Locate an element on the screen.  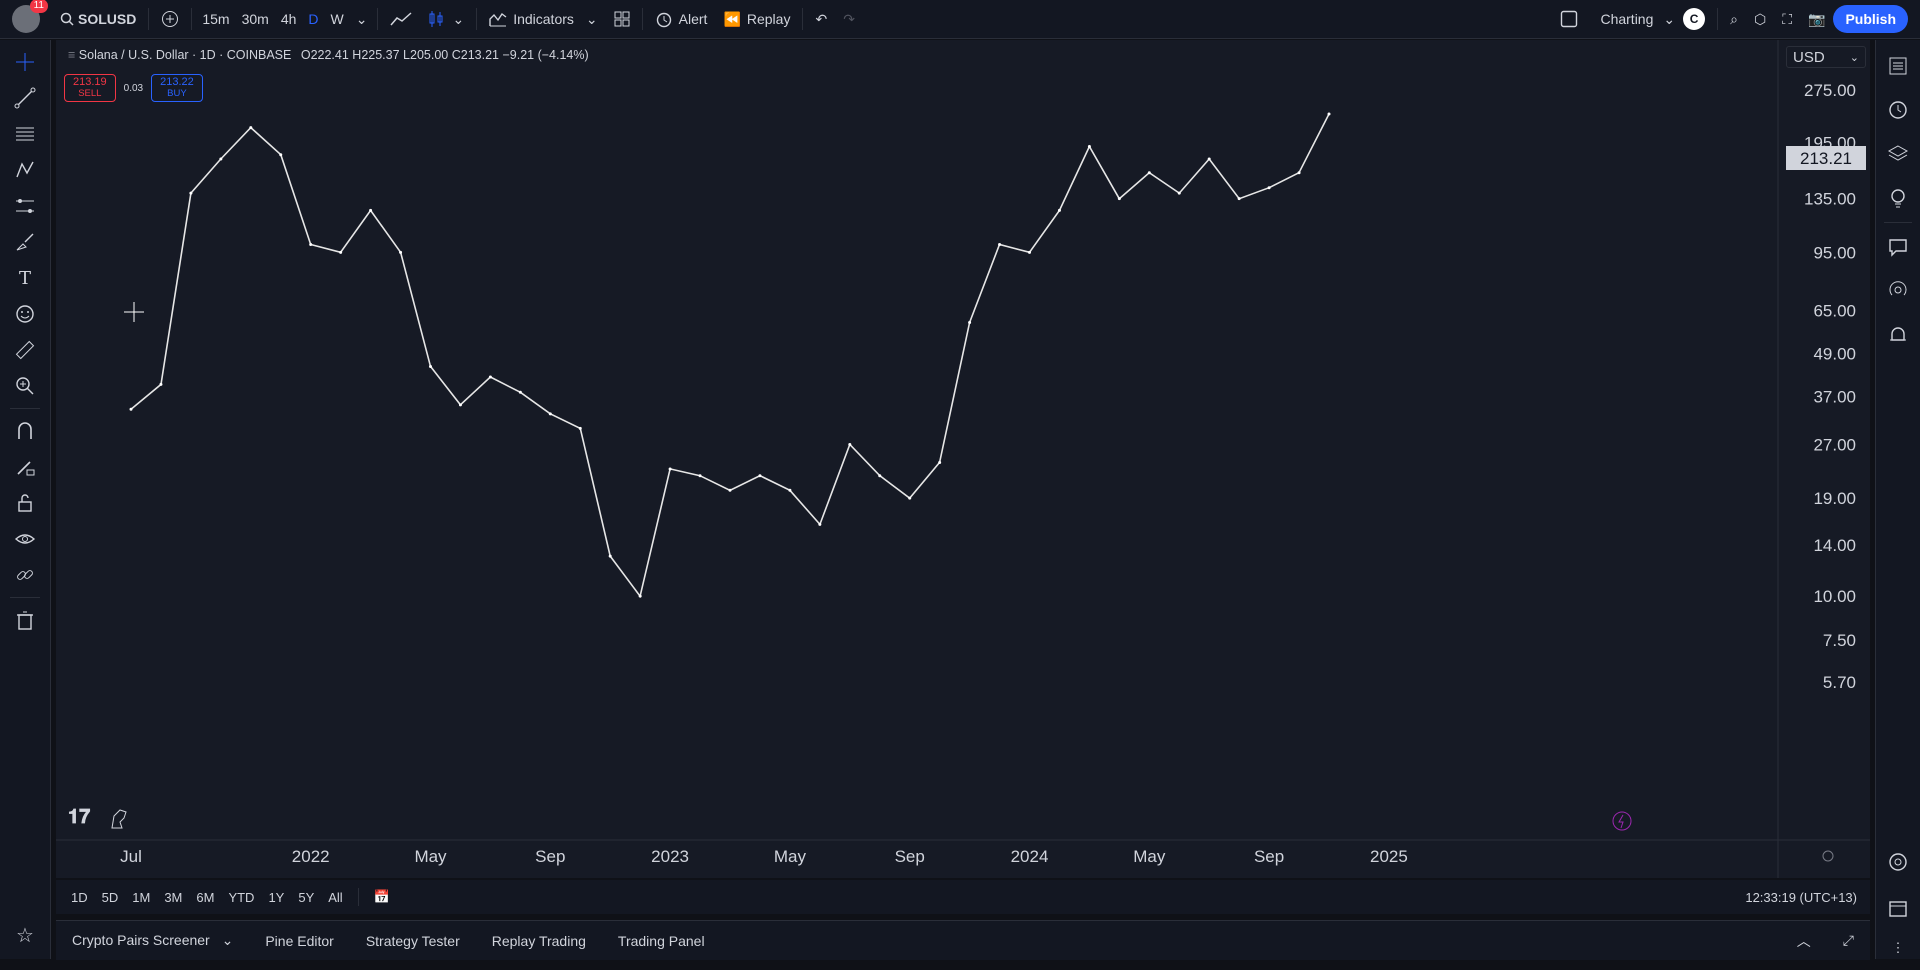
quick-search-button: ⌕ is located at coordinates (1734, 19).